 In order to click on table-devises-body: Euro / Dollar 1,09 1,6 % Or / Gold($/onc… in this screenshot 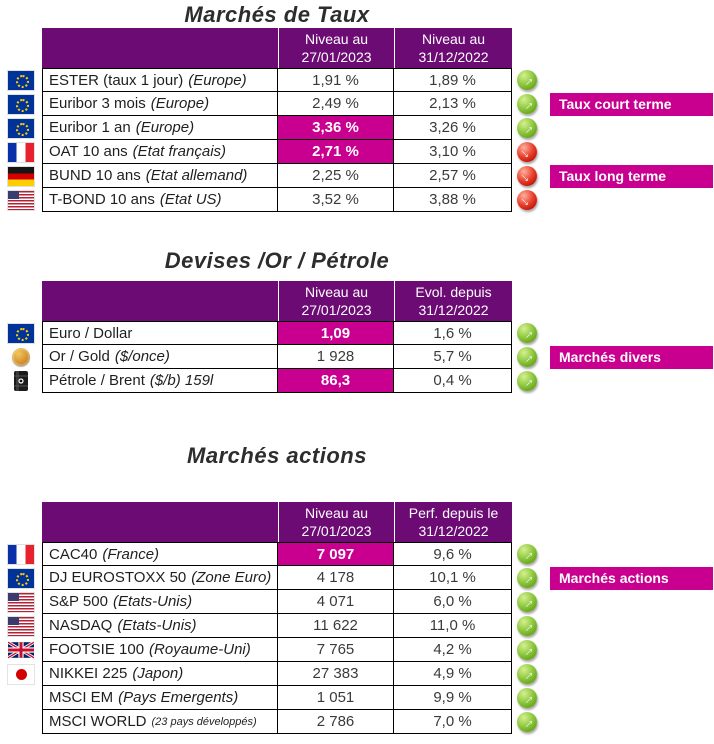, I will do `click(357, 357)`.